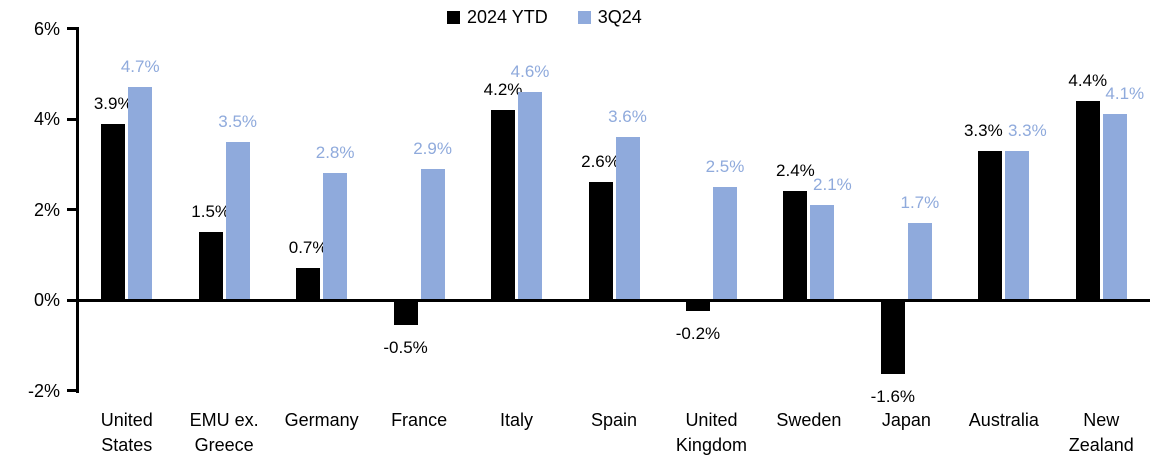 This screenshot has width=1152, height=465. I want to click on bar-3q24-japan, so click(919, 262).